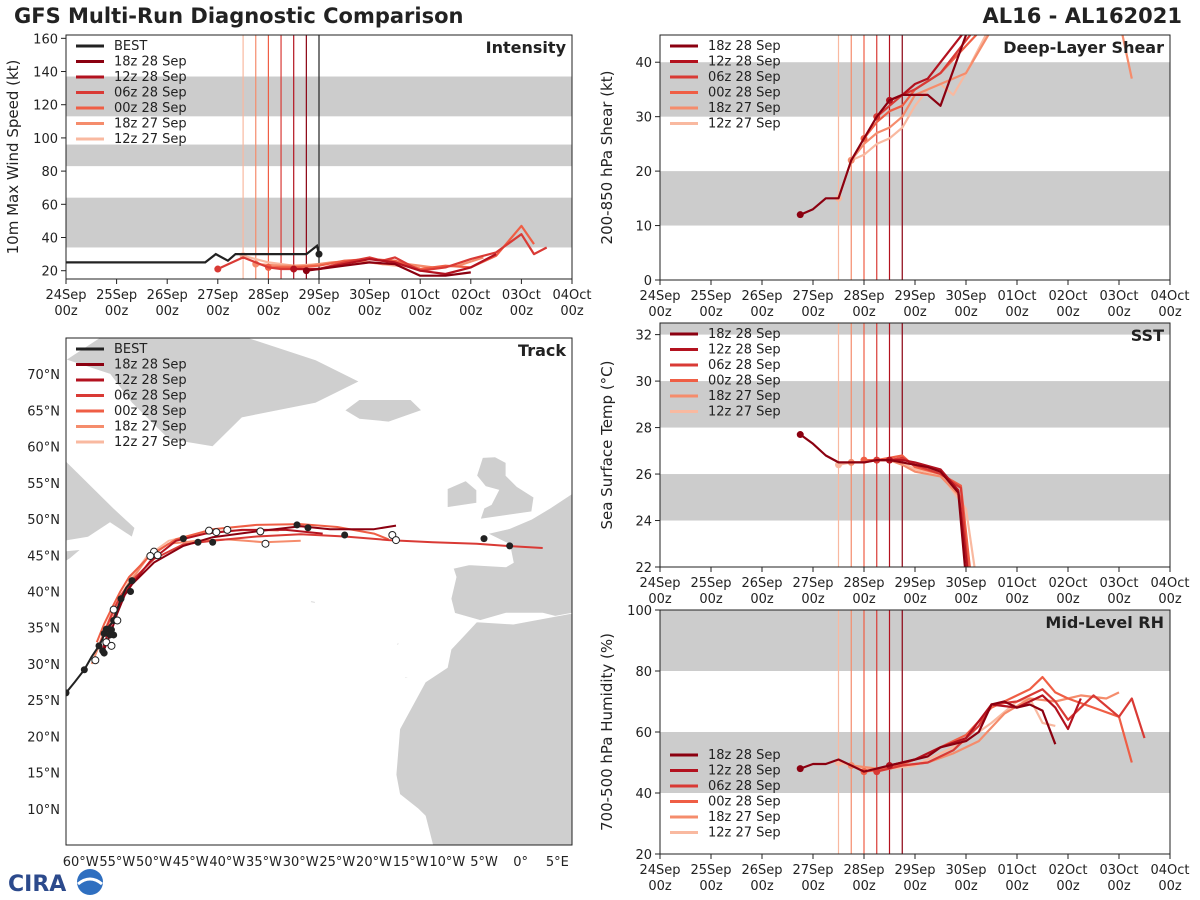  What do you see at coordinates (43, 629) in the screenshot?
I see `lat-tick-label: 35°N` at bounding box center [43, 629].